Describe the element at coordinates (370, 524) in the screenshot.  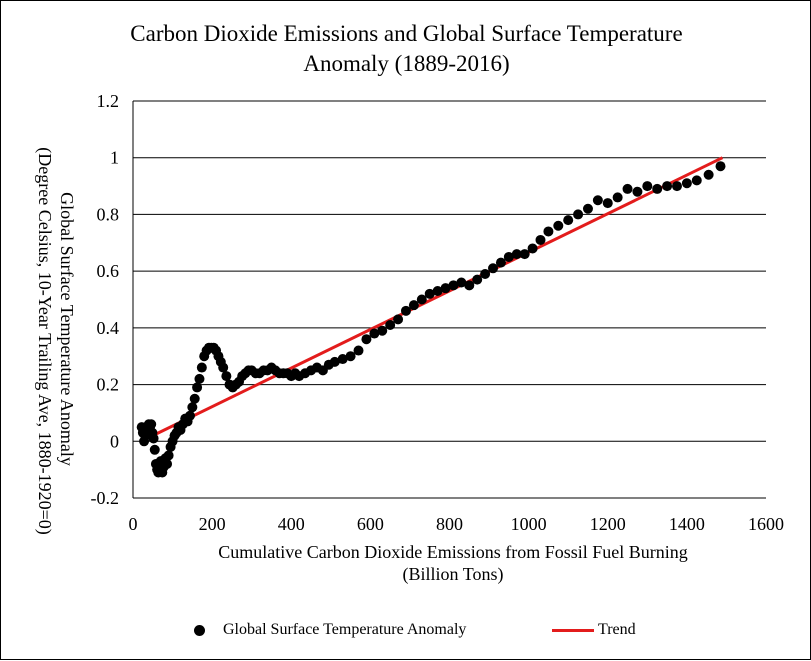
I see `x-tick-label: 600` at that location.